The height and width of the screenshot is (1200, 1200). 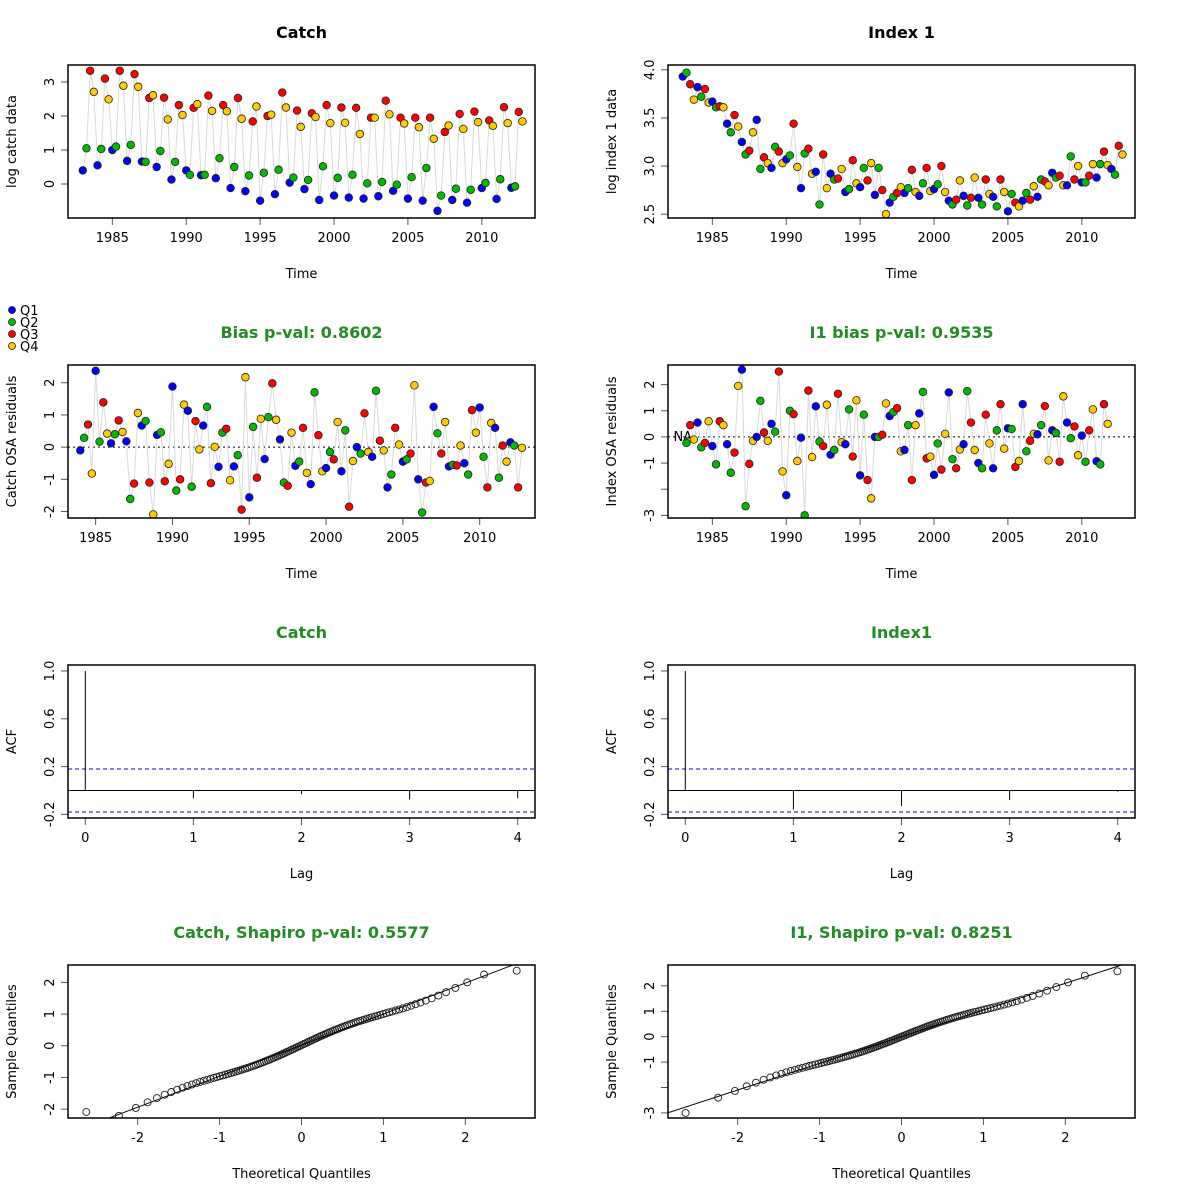 What do you see at coordinates (301, 332) in the screenshot?
I see `chart-title: Bias p-val: 0.8602` at bounding box center [301, 332].